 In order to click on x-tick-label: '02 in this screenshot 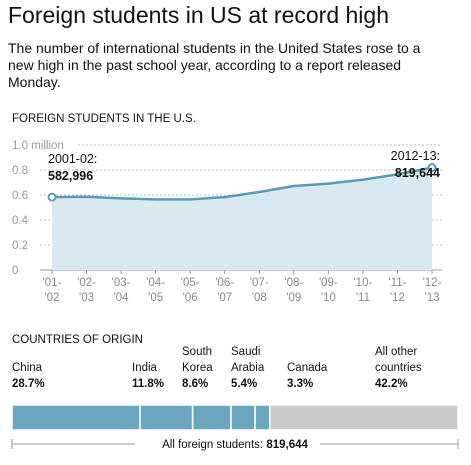, I will do `click(52, 298)`.